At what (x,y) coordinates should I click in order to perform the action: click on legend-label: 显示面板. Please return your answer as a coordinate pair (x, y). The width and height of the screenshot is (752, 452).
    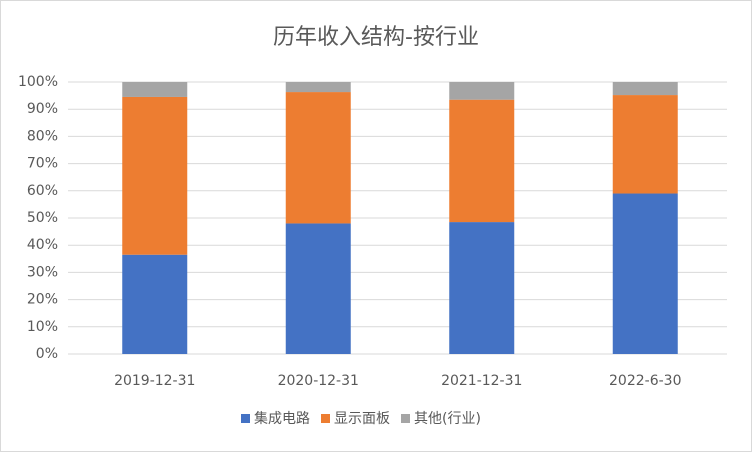
    Looking at the image, I should click on (362, 419).